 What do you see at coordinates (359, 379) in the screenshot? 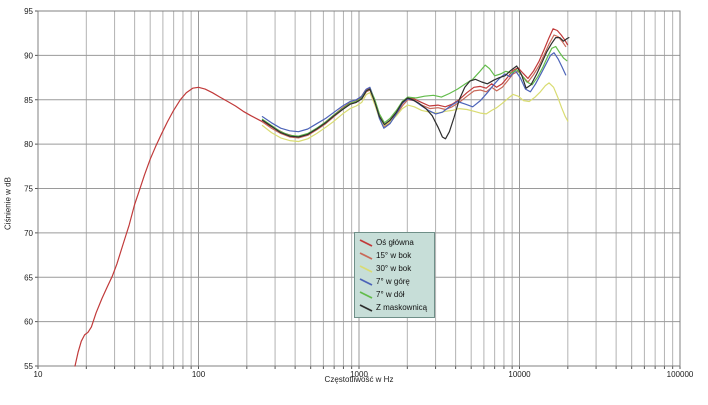
I see `x-axis-title: Częstotliwość w Hz` at bounding box center [359, 379].